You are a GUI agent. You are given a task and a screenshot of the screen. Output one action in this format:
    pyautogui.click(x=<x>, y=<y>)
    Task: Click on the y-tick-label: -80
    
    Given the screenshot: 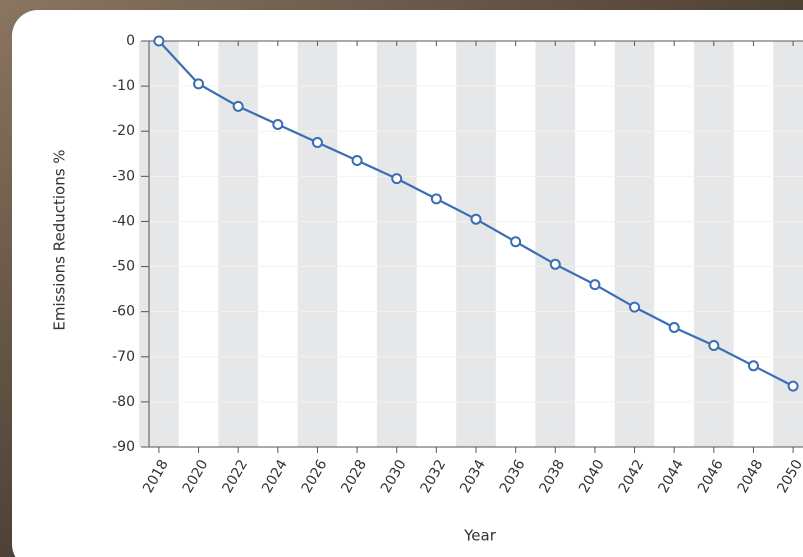 What is the action you would take?
    pyautogui.click(x=123, y=402)
    